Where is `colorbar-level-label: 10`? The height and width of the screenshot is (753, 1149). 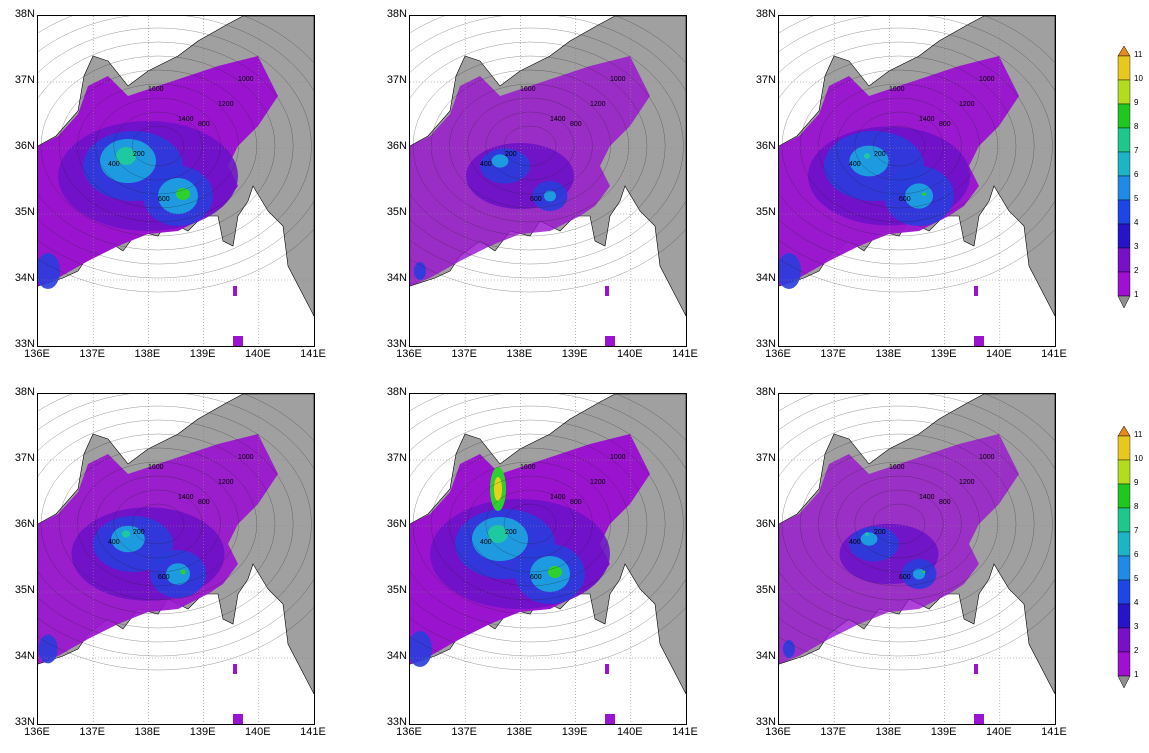 colorbar-level-label: 10 is located at coordinates (1138, 458).